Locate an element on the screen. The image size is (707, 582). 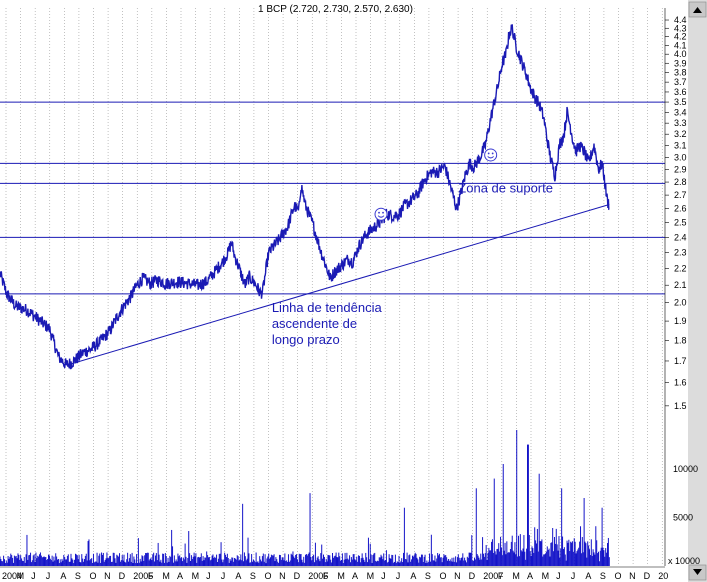
y-tick-label: 3.9 is located at coordinates (680, 63).